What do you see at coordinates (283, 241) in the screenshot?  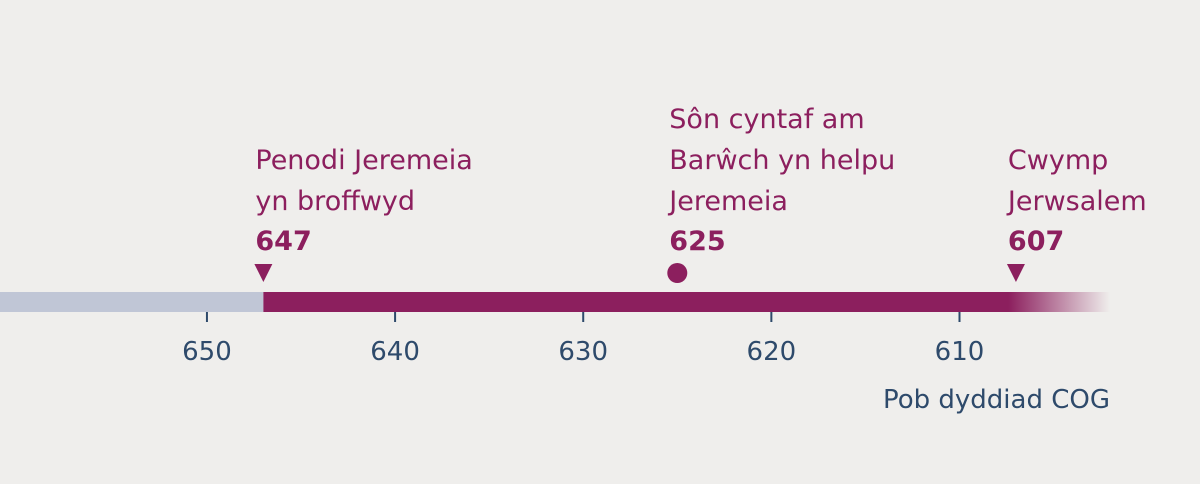 I see `event-year: 647` at bounding box center [283, 241].